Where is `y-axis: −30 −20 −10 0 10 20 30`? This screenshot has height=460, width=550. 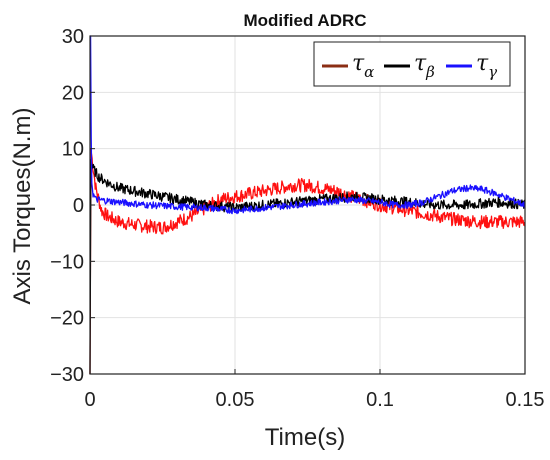 y-axis: −30 −20 −10 0 10 20 30 is located at coordinates (72, 206).